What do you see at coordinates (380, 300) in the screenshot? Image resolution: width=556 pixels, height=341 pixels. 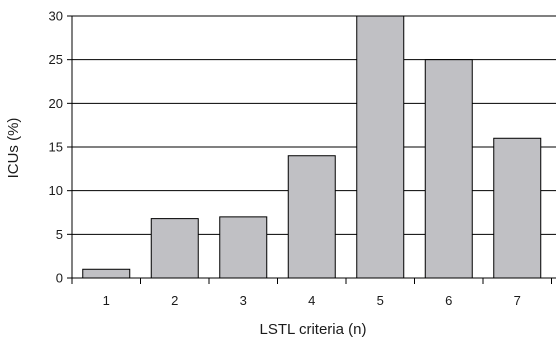 I see `x-tick-label: 5` at bounding box center [380, 300].